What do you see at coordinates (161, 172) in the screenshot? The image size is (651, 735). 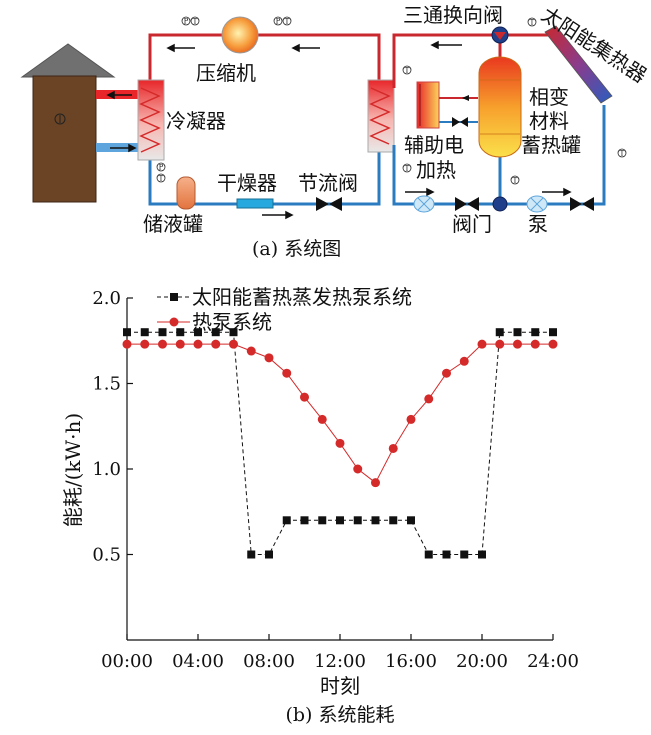 I see `sensor-marks-condenser` at bounding box center [161, 172].